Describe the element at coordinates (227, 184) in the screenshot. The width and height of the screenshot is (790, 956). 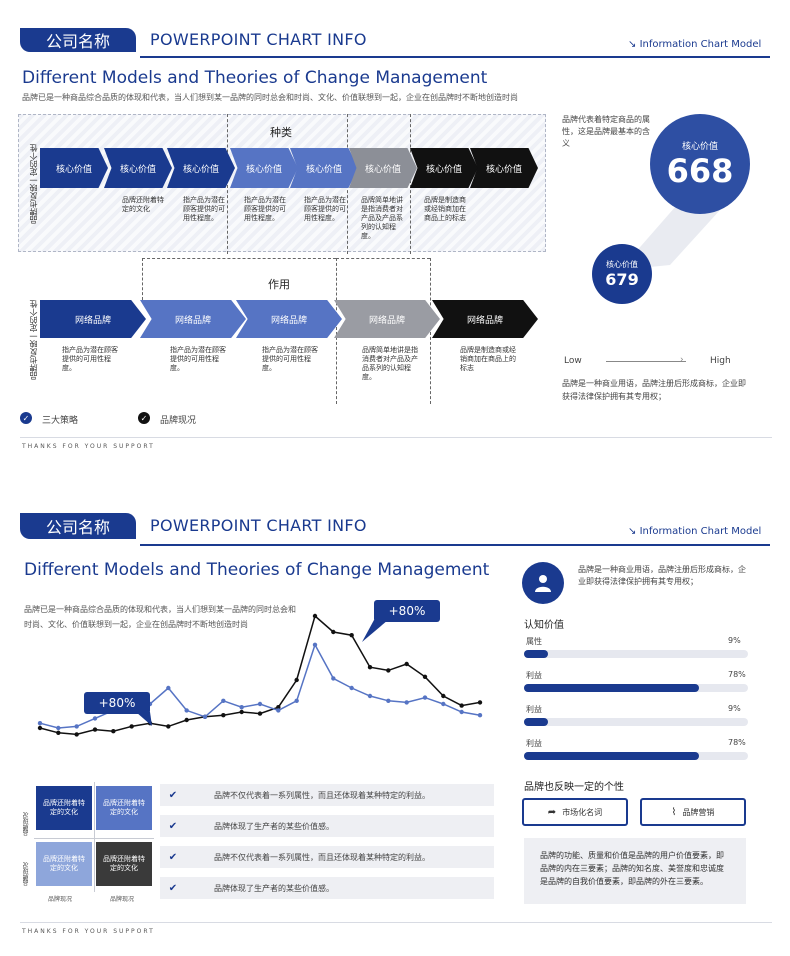
I see `divider` at that location.